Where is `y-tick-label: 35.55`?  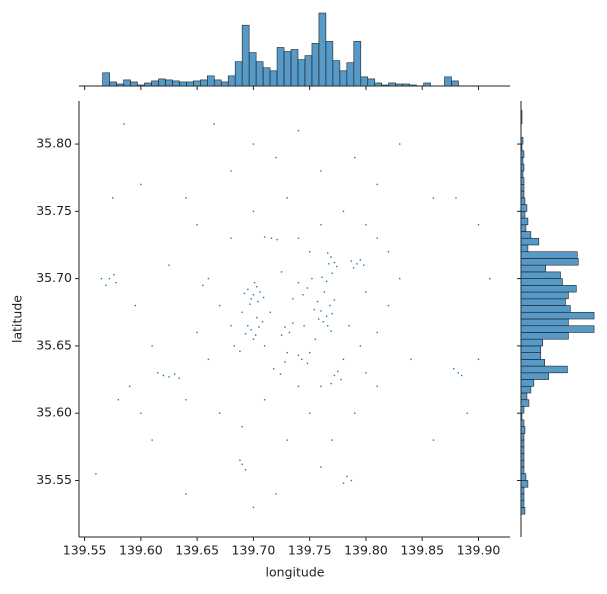 y-tick-label: 35.55 is located at coordinates (54, 479).